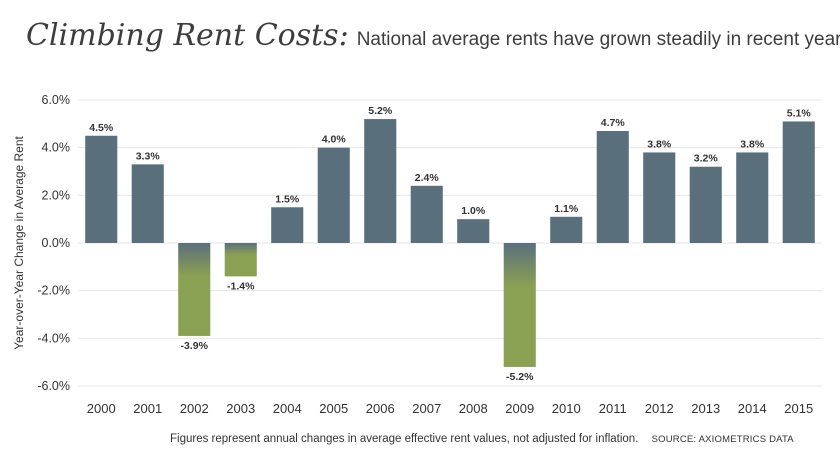  What do you see at coordinates (473, 408) in the screenshot?
I see `x-tick-label: 2008` at bounding box center [473, 408].